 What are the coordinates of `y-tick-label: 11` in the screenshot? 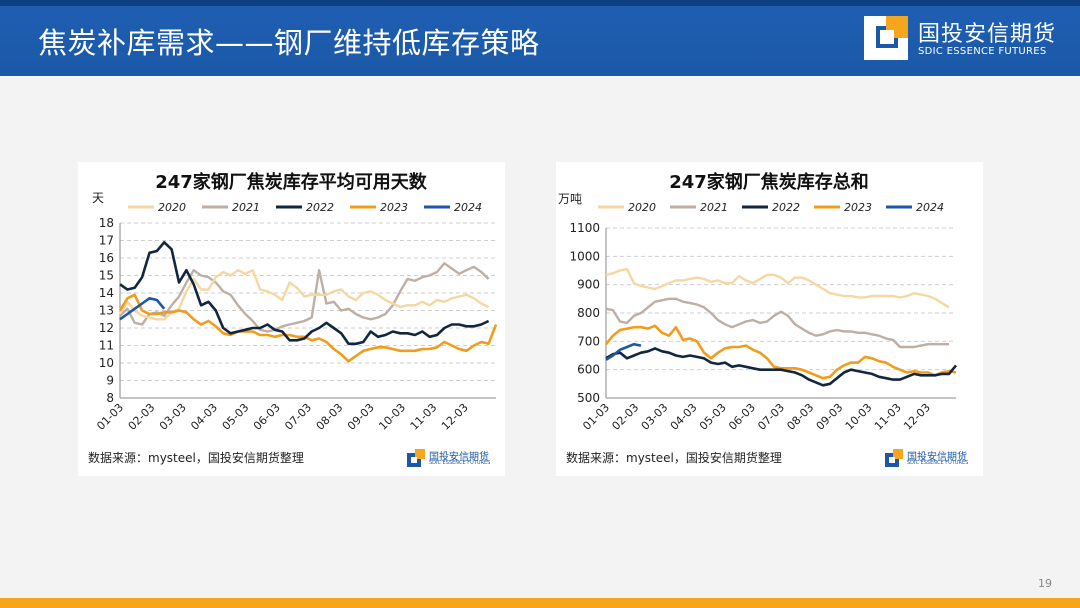 It's located at (106, 346).